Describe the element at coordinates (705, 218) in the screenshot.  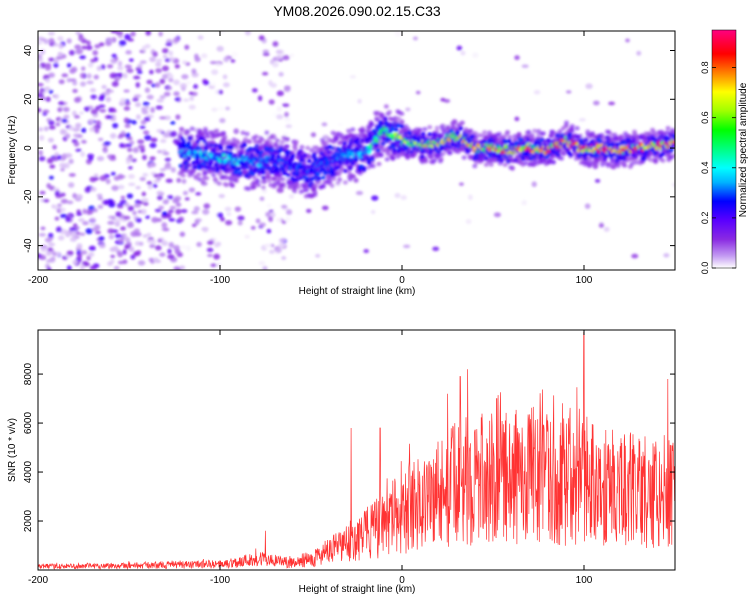
I see `colorbar-tick-label: 0.2` at that location.